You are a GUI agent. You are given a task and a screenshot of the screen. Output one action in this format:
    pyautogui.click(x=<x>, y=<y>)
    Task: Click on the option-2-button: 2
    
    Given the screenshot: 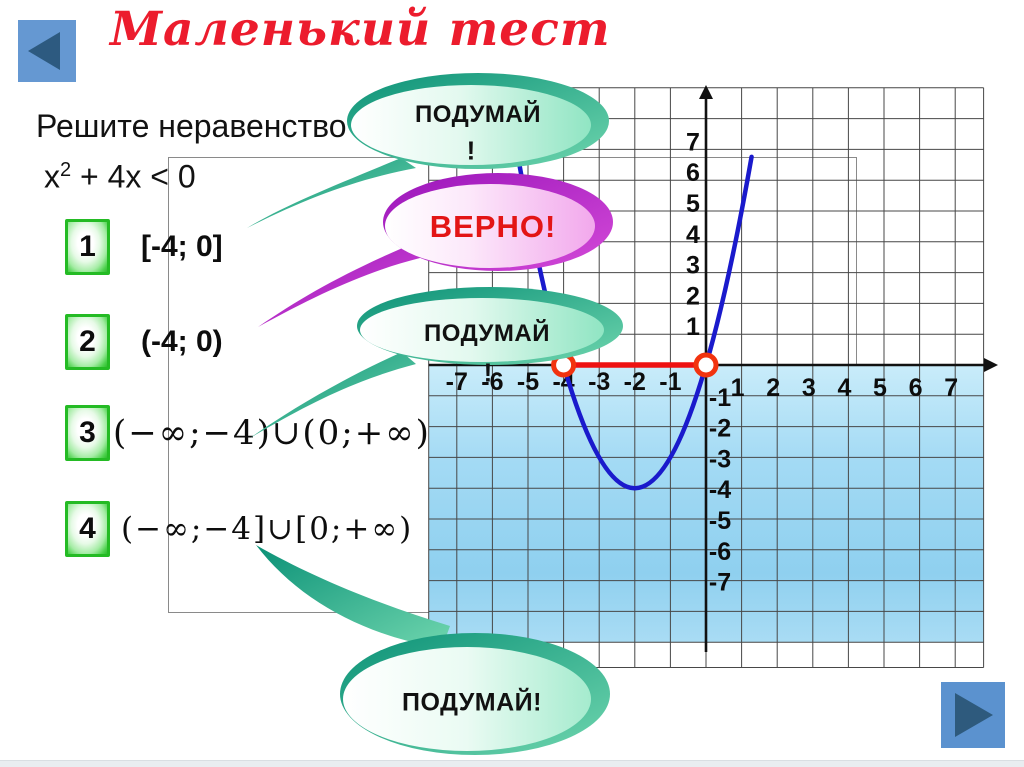 What is the action you would take?
    pyautogui.click(x=87, y=342)
    